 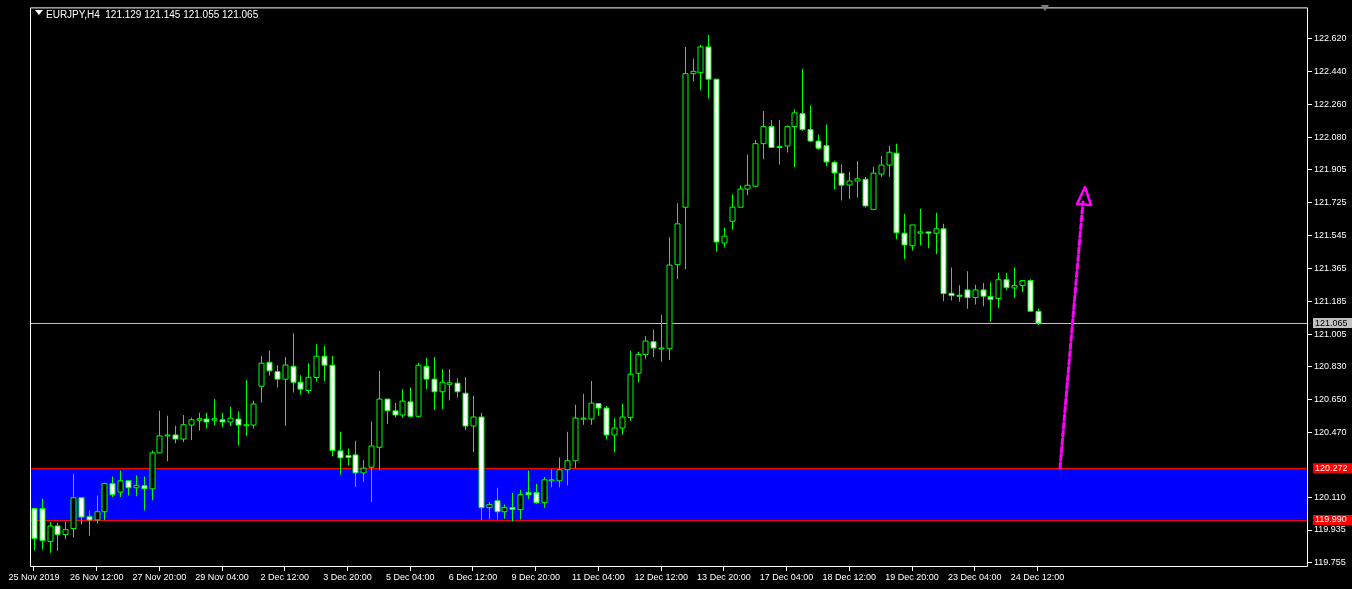 What do you see at coordinates (152, 15) in the screenshot?
I see `chart-title: EURJPY,H4 121.129 121.145 121.055 121.065` at bounding box center [152, 15].